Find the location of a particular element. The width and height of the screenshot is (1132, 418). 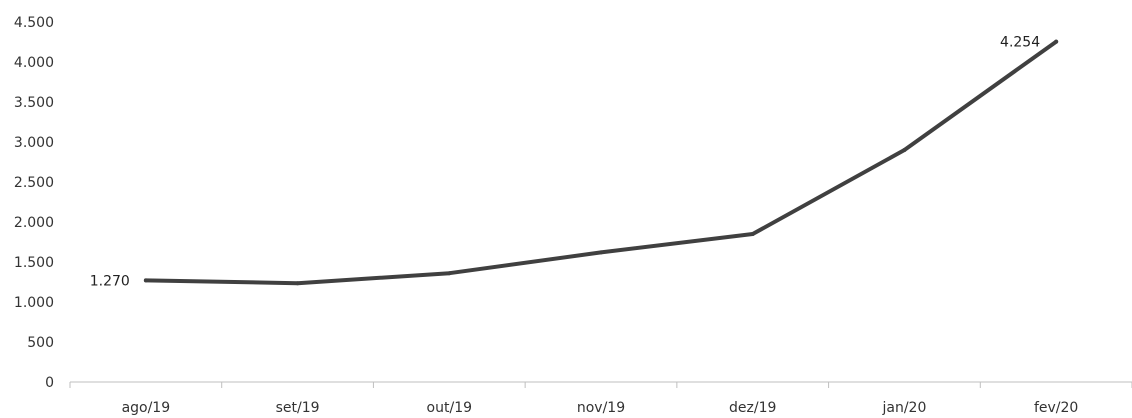

y-tick-label: 3.500 is located at coordinates (34, 103).